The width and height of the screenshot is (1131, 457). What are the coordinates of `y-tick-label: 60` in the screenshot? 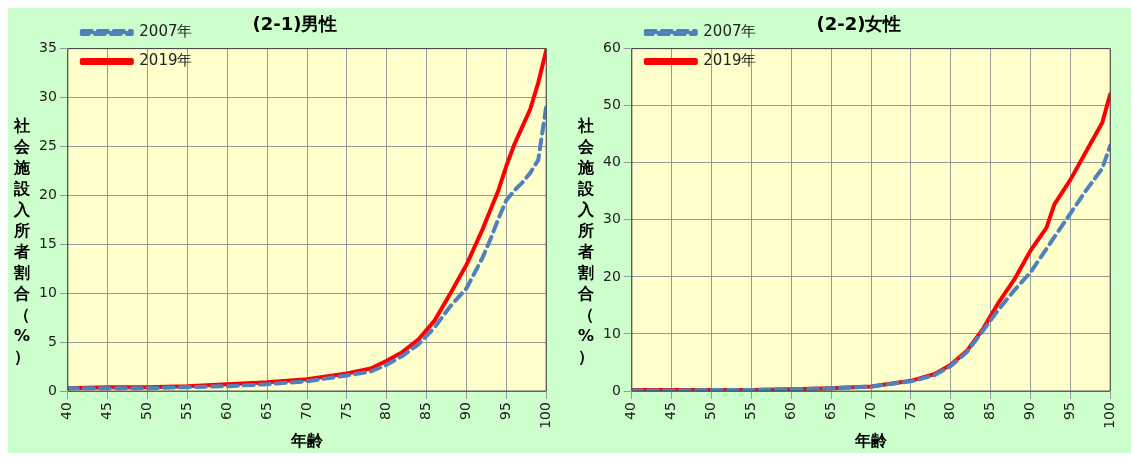 It's located at (611, 46).